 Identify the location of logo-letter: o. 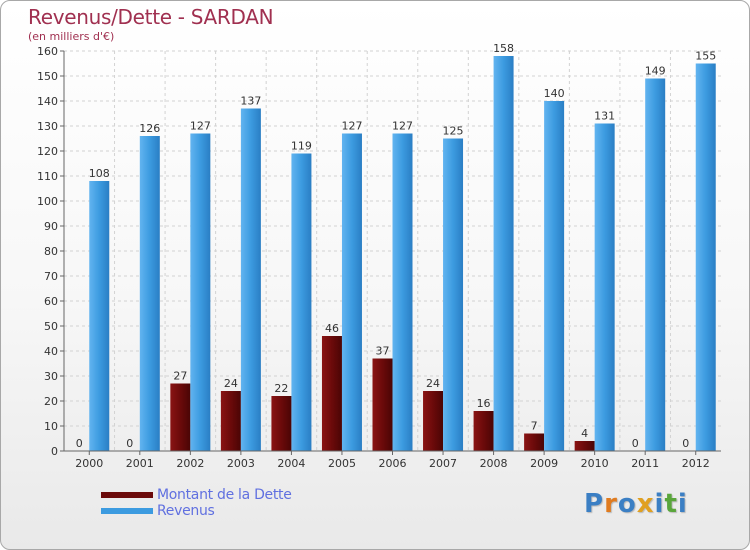
(627, 504).